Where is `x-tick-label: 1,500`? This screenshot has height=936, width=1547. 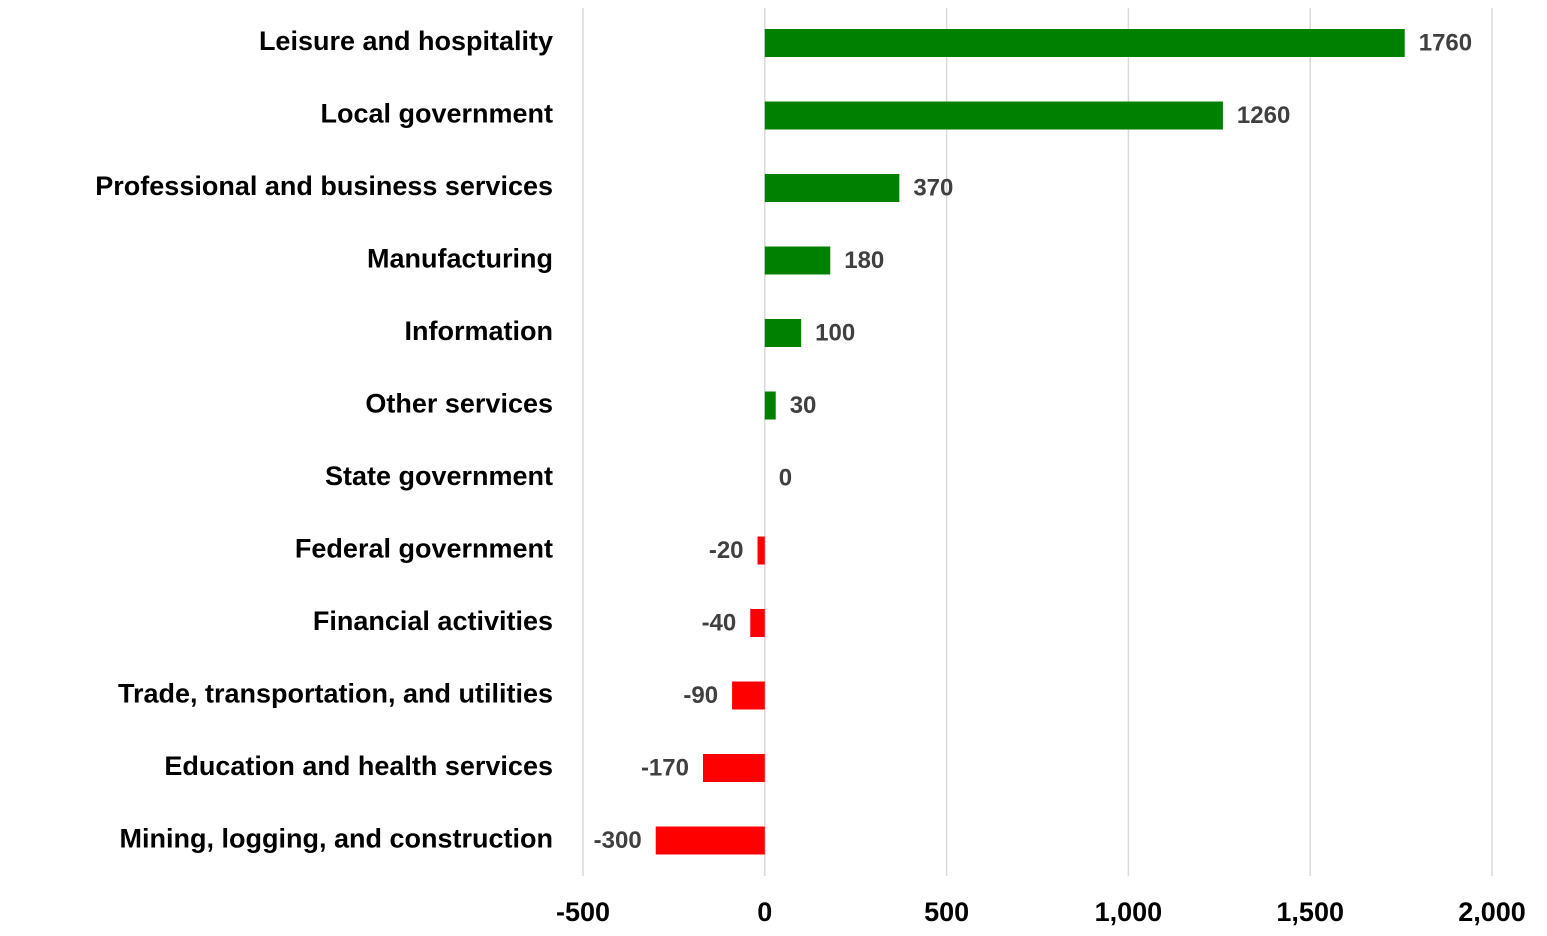
x-tick-label: 1,500 is located at coordinates (1310, 912).